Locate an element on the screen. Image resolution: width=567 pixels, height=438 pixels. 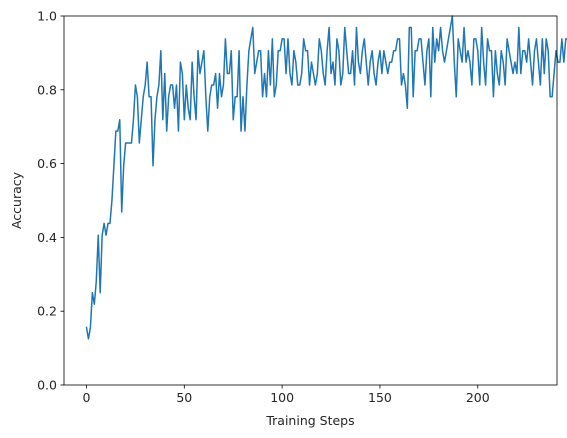
y-tick-label: 0.6 is located at coordinates (47, 163).